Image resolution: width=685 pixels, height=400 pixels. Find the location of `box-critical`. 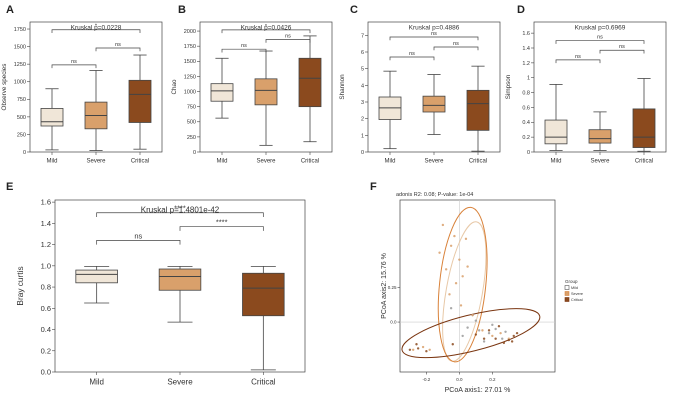

box-critical is located at coordinates (140, 101).